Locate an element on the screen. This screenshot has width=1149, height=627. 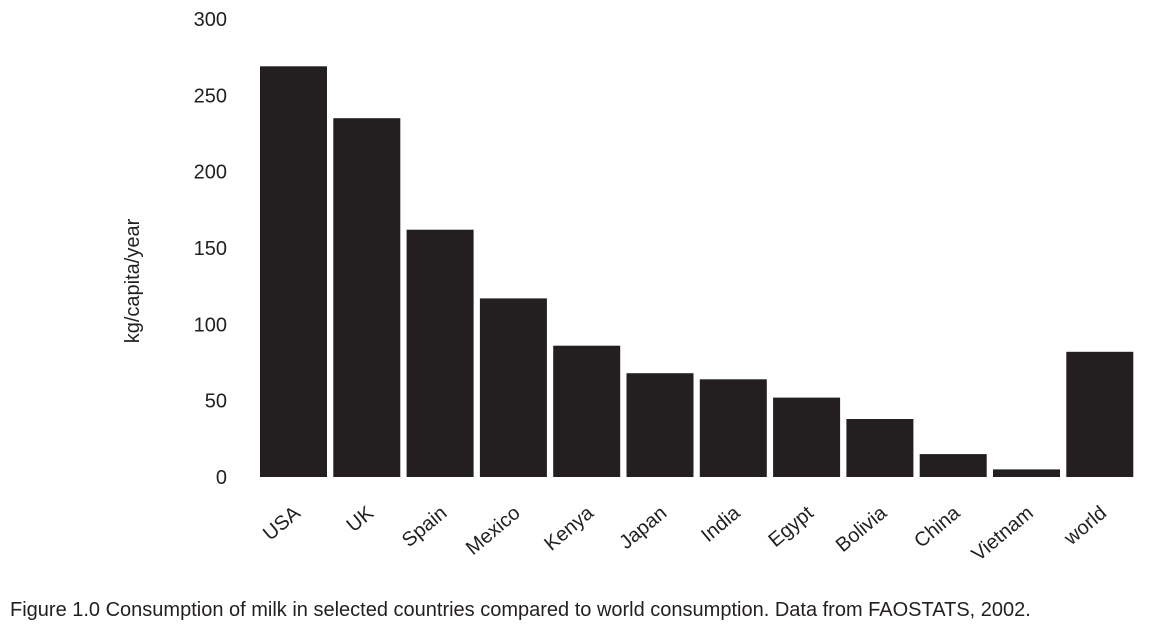
bar-bolivia is located at coordinates (880, 448).